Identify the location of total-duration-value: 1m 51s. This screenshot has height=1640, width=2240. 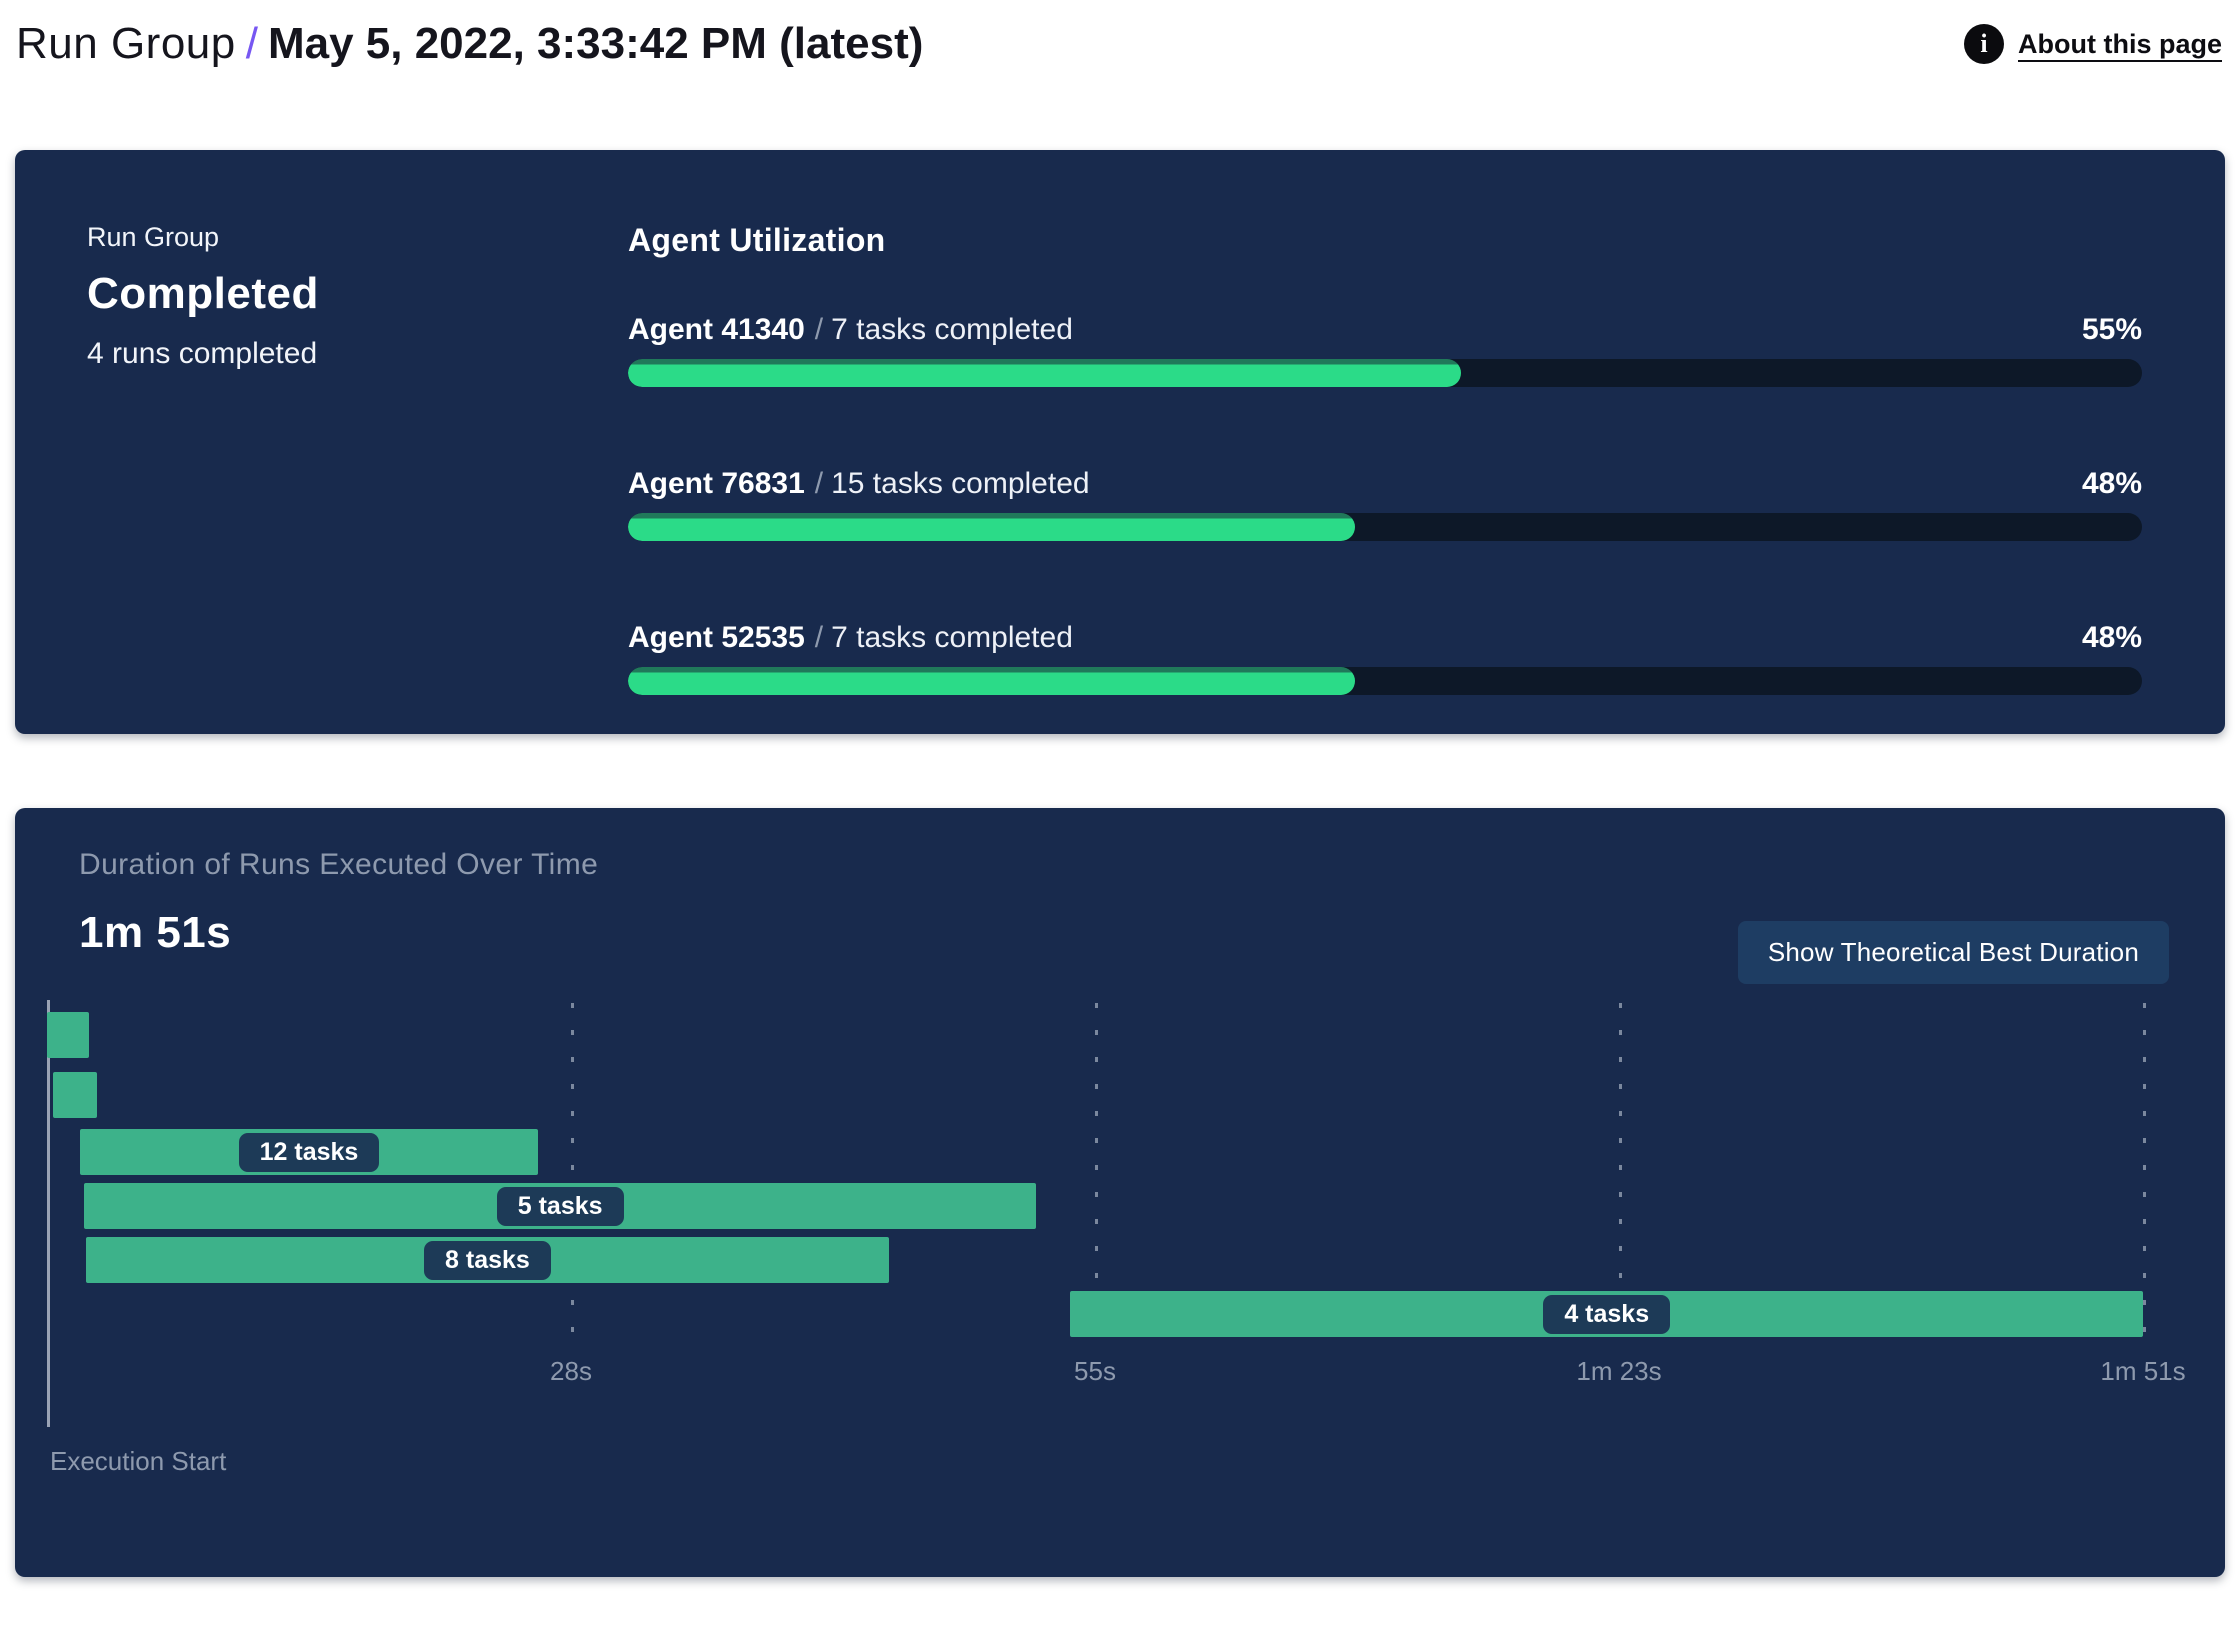
(155, 932).